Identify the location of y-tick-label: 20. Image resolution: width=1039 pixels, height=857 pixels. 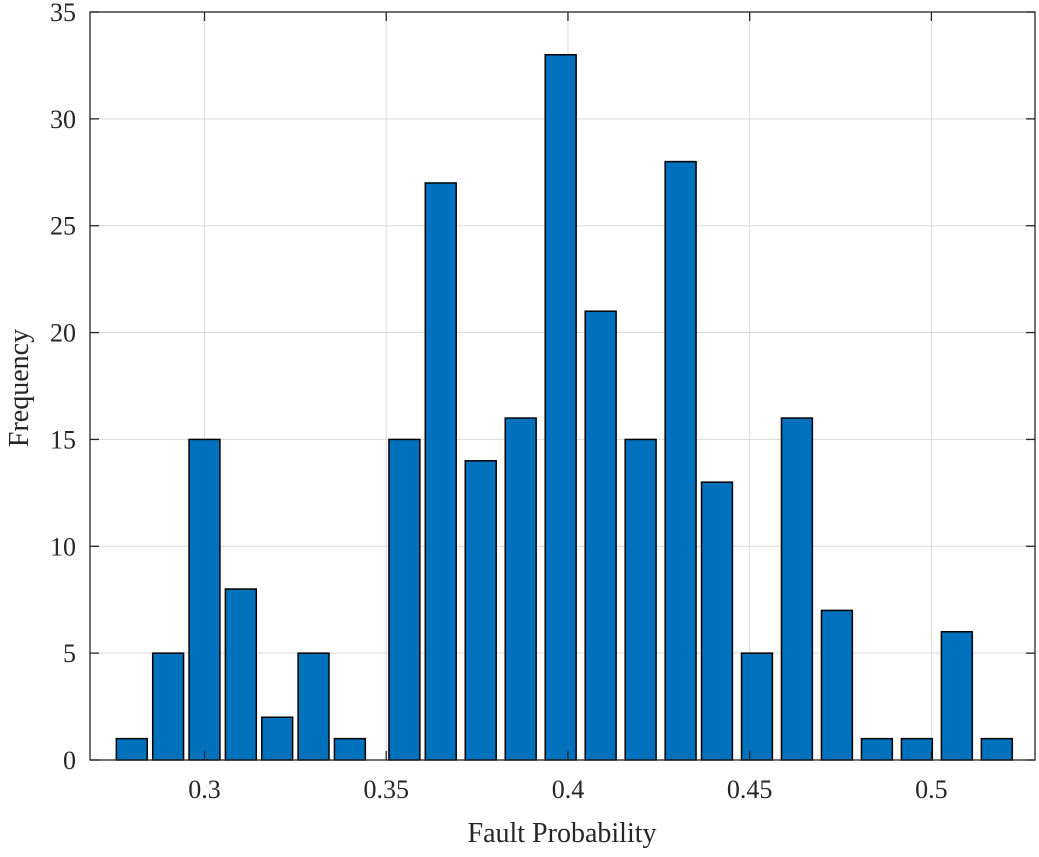
(63, 333).